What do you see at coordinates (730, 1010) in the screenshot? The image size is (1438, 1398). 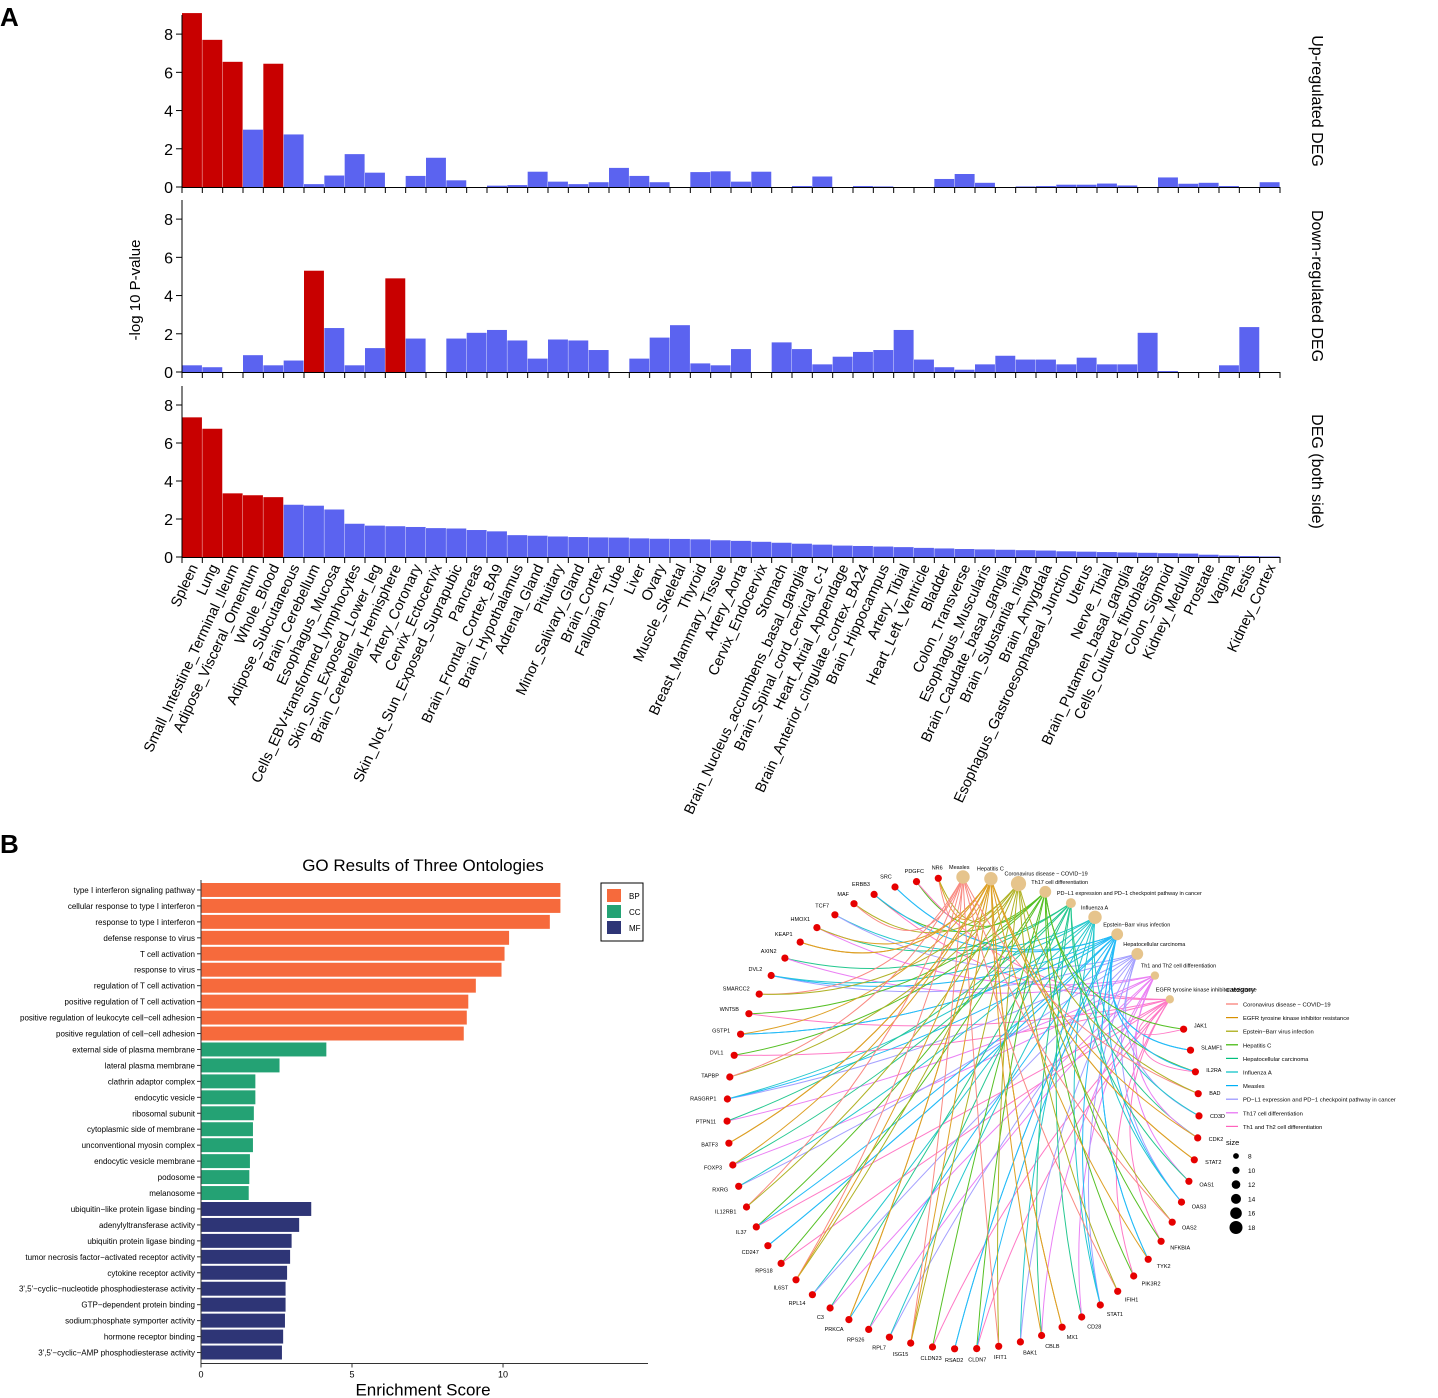 I see `gene-label: WNT5B` at bounding box center [730, 1010].